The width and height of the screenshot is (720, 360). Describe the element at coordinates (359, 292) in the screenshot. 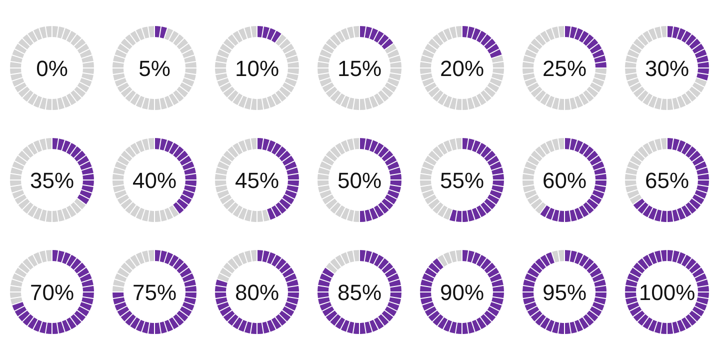

I see `text: 85%` at that location.